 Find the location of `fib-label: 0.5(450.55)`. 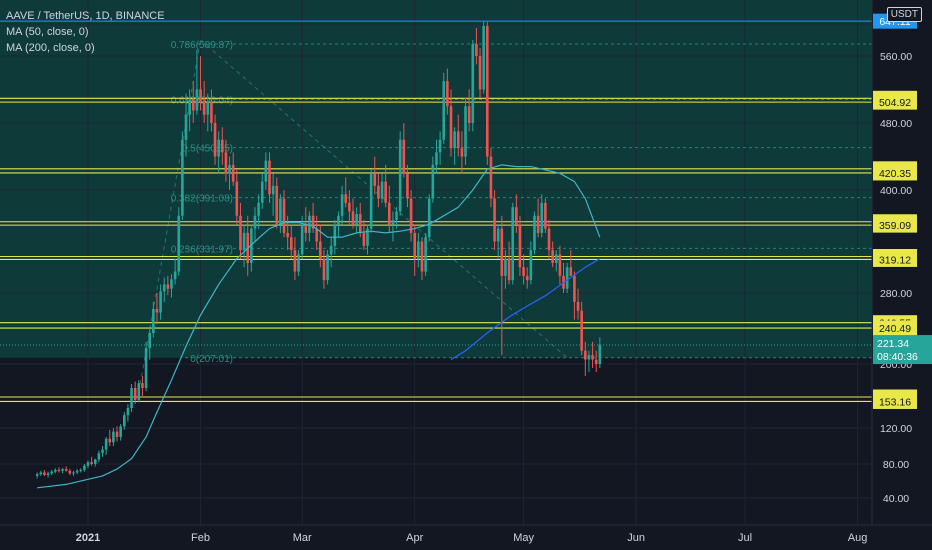

fib-label: 0.5(450.55) is located at coordinates (207, 149).